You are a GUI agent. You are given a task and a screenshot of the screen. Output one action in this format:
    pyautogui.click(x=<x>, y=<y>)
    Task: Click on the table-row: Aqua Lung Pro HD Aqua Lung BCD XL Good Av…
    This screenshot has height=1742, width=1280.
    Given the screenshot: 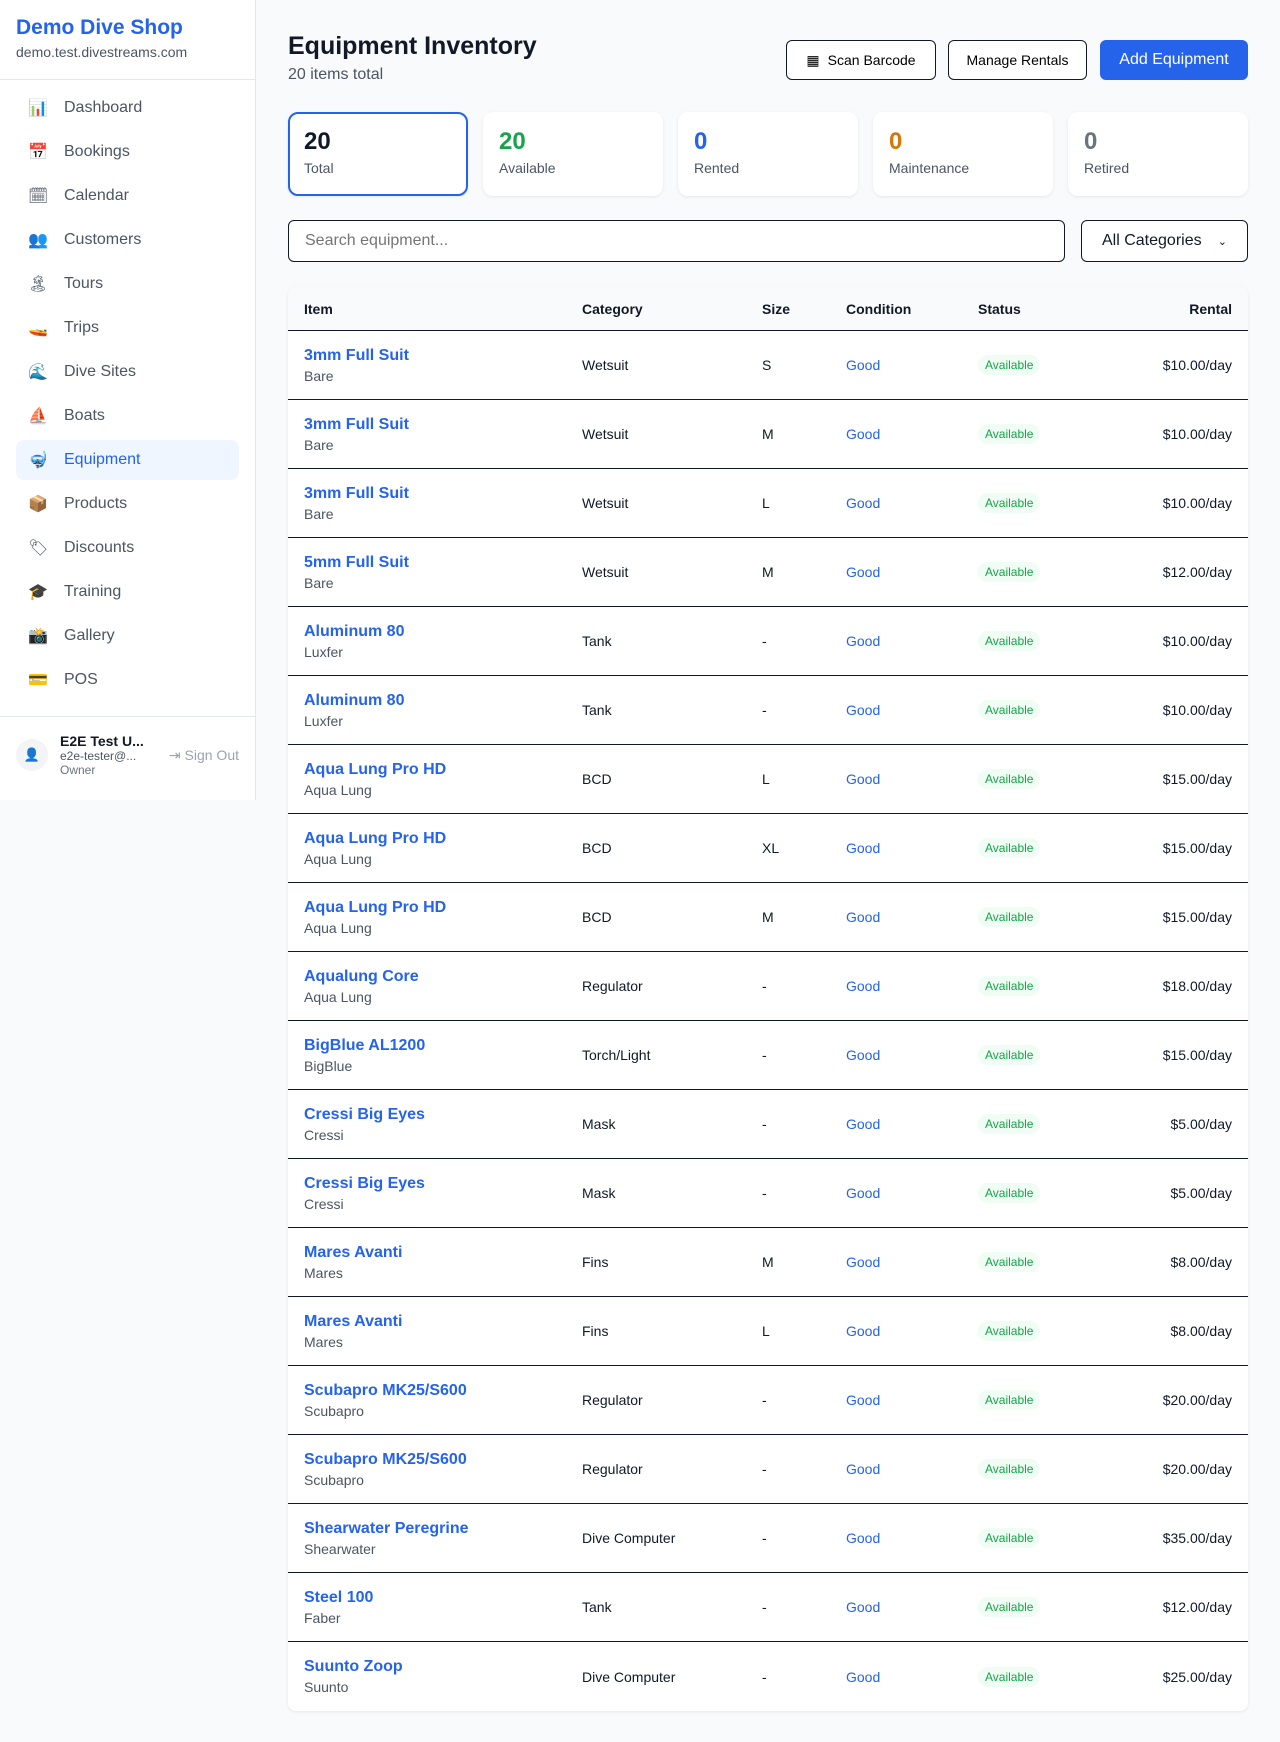 What is the action you would take?
    pyautogui.click(x=768, y=848)
    